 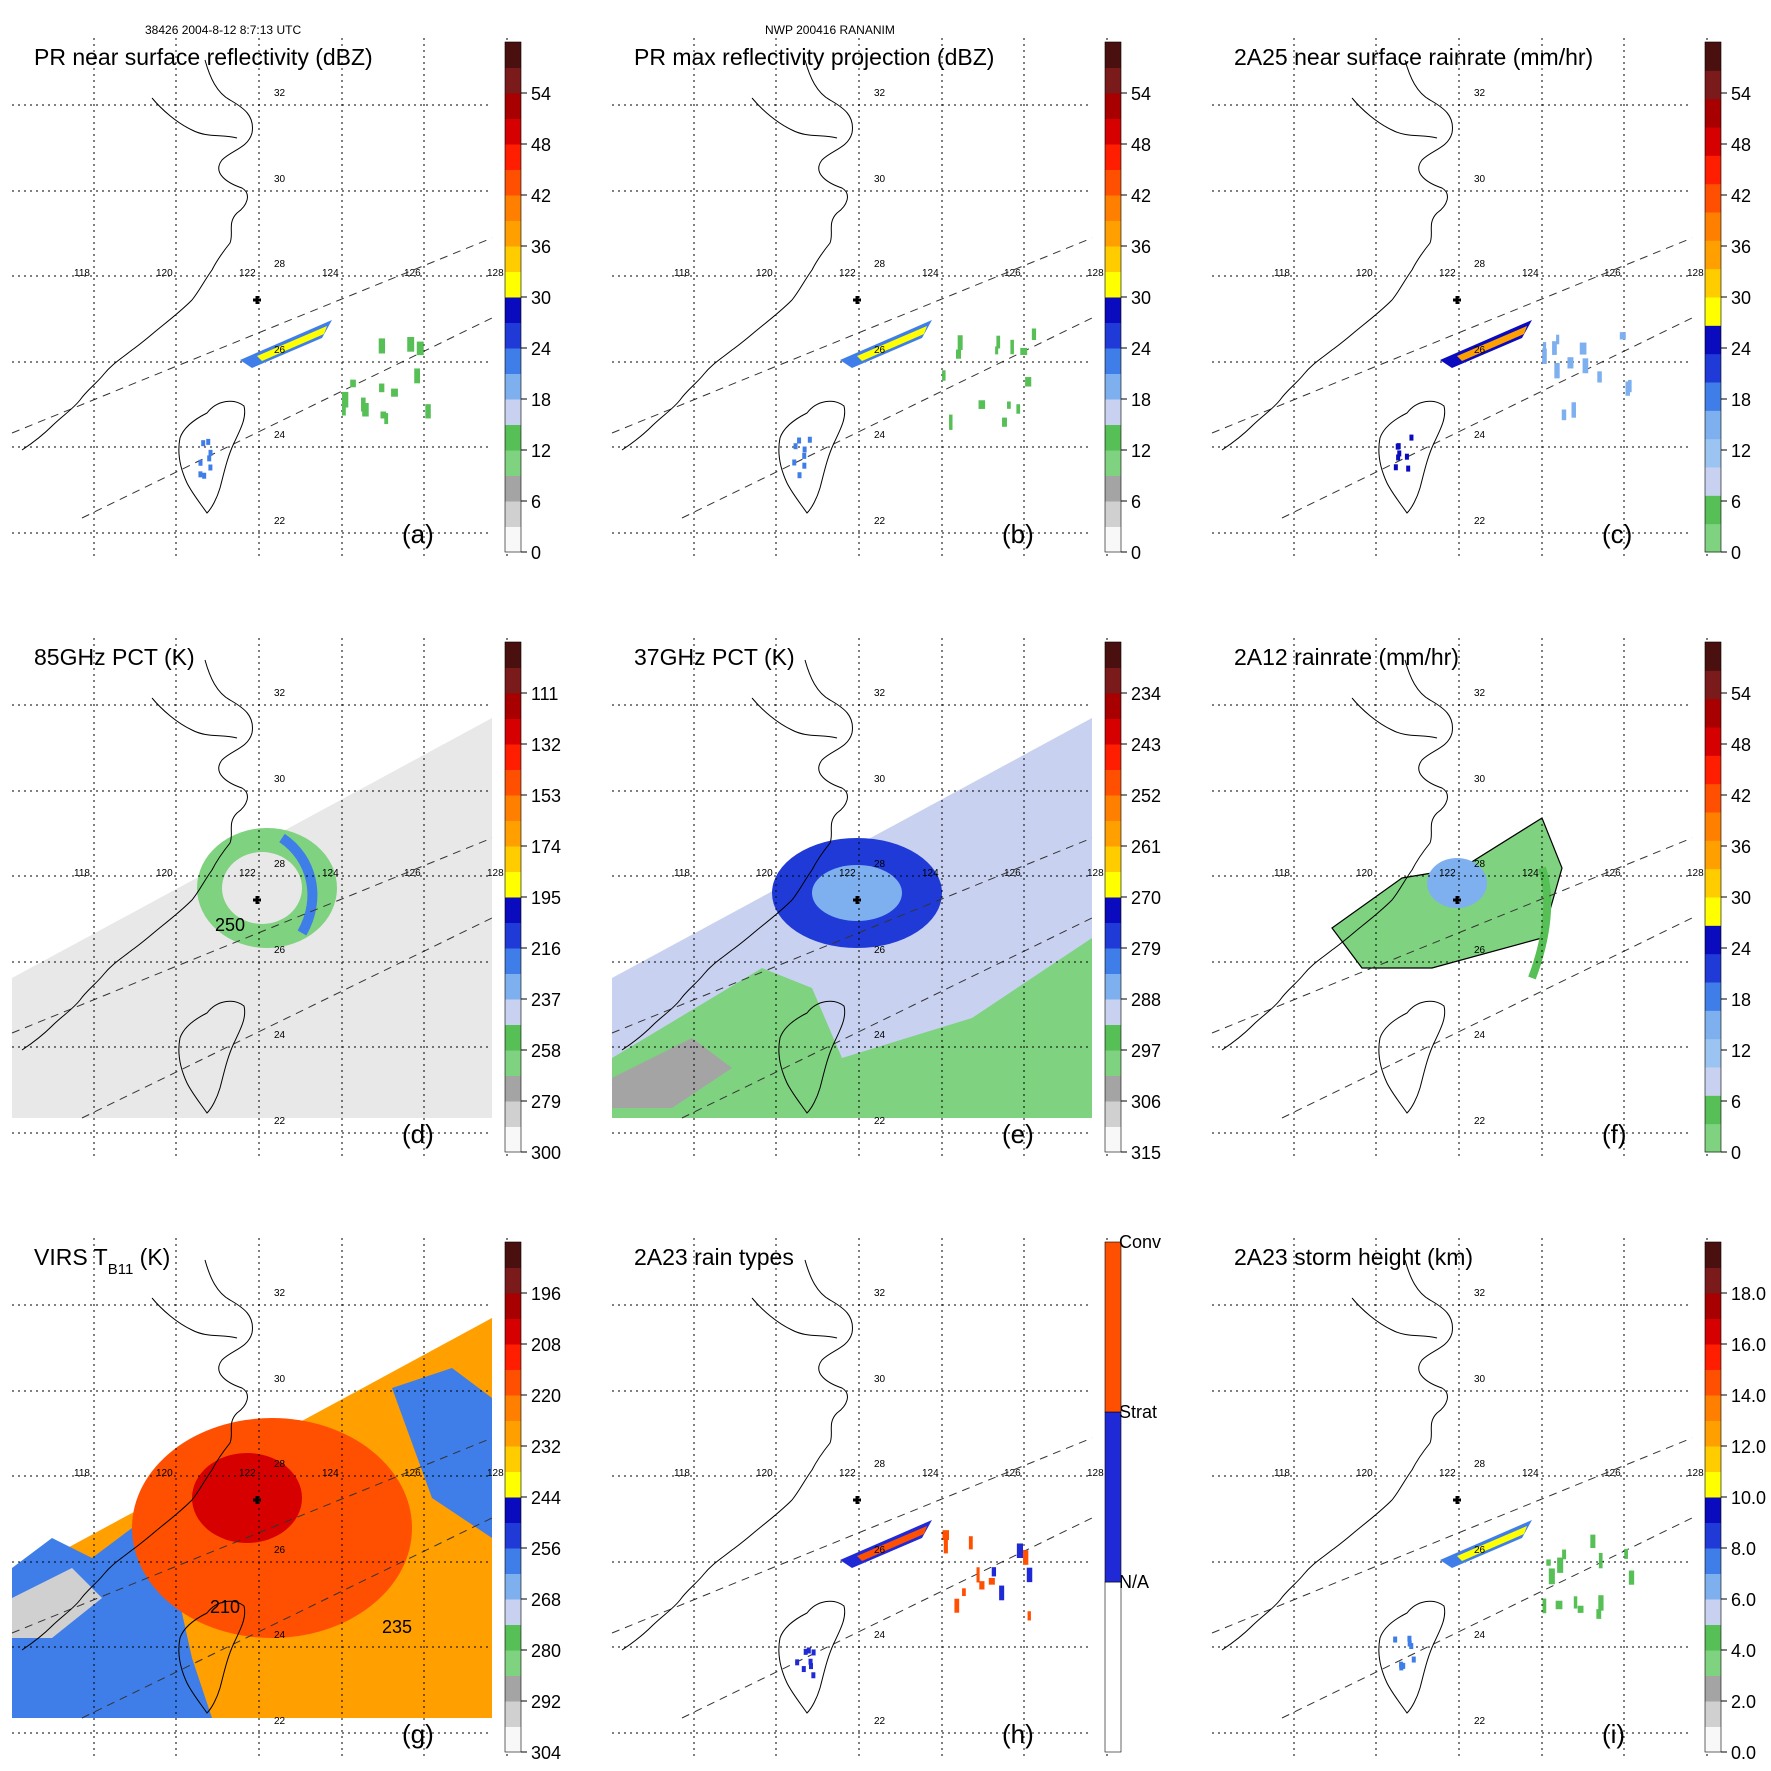 What do you see at coordinates (1127, 302) in the screenshot?
I see `colorbar-b: 0 6 12 18 24 30 36 42 48 54` at bounding box center [1127, 302].